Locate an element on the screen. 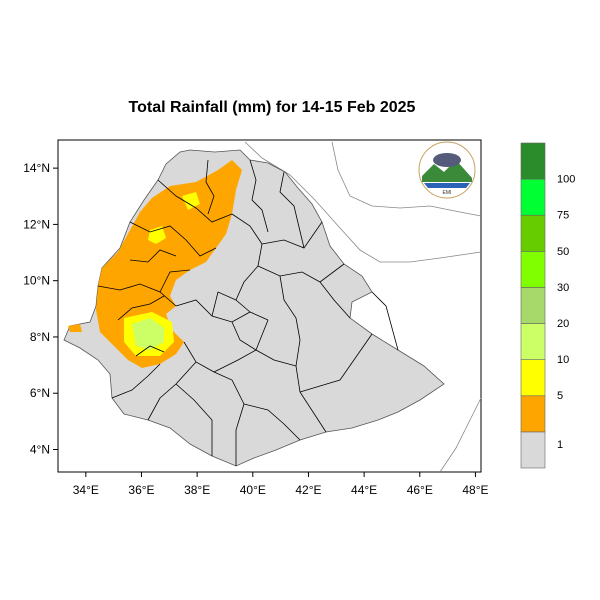 Image resolution: width=600 pixels, height=600 pixels. y-tick-label: 4°N is located at coordinates (40, 449).